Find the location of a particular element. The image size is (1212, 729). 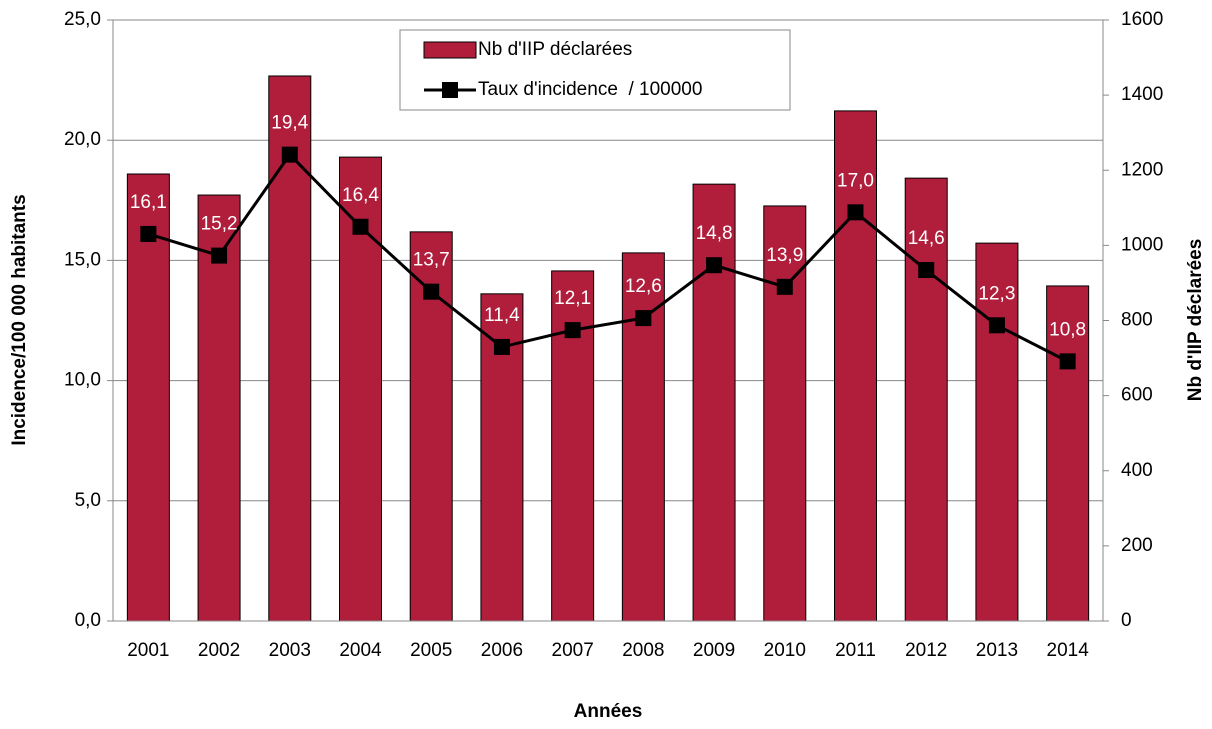

x-tick-label: 2012 is located at coordinates (926, 650).